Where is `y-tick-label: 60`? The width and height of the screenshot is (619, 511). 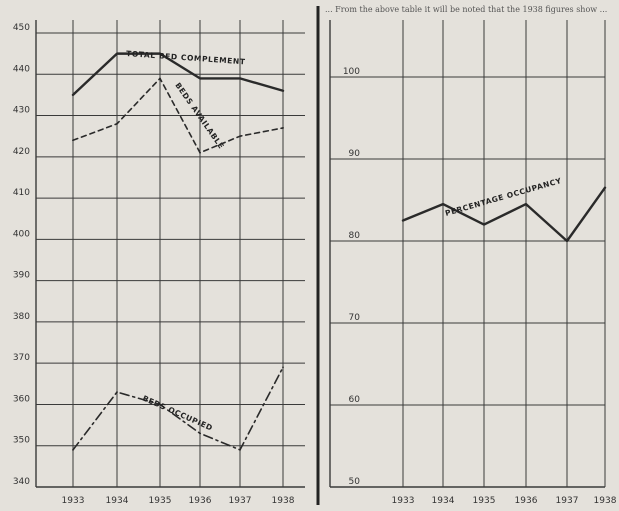 y-tick-label: 60 is located at coordinates (355, 400).